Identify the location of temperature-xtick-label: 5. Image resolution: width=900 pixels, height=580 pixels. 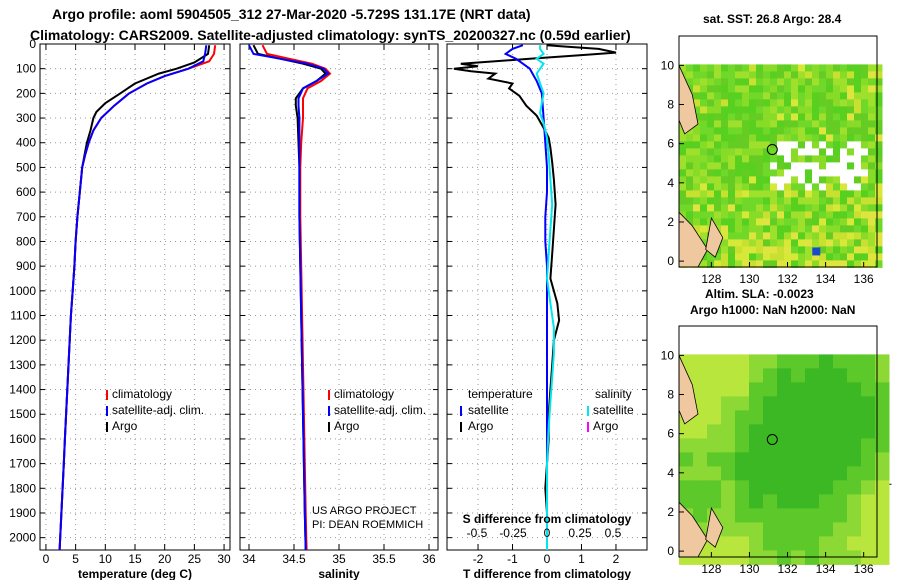
(75, 559).